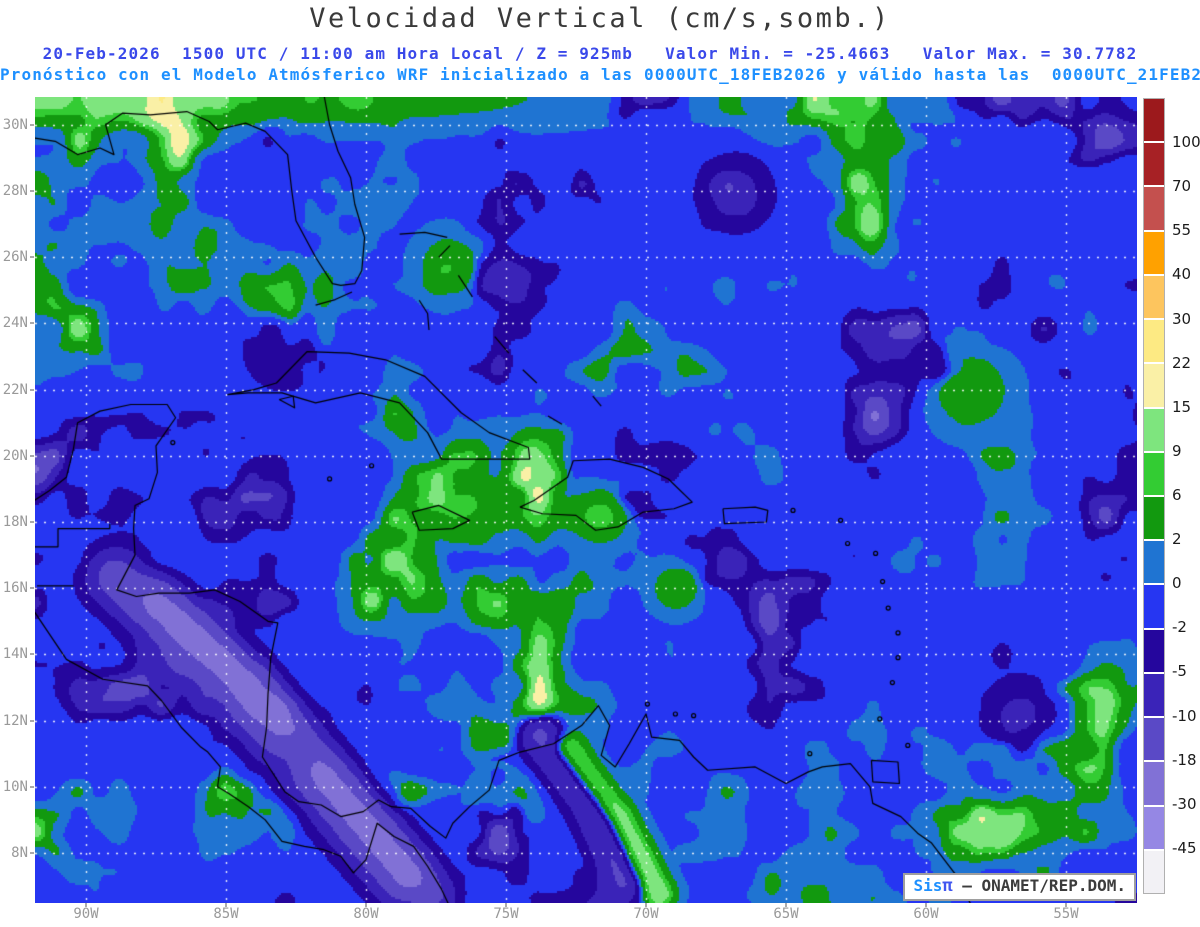 Image resolution: width=1200 pixels, height=927 pixels. What do you see at coordinates (15, 191) in the screenshot?
I see `y-axis-tick-label: 28N` at bounding box center [15, 191].